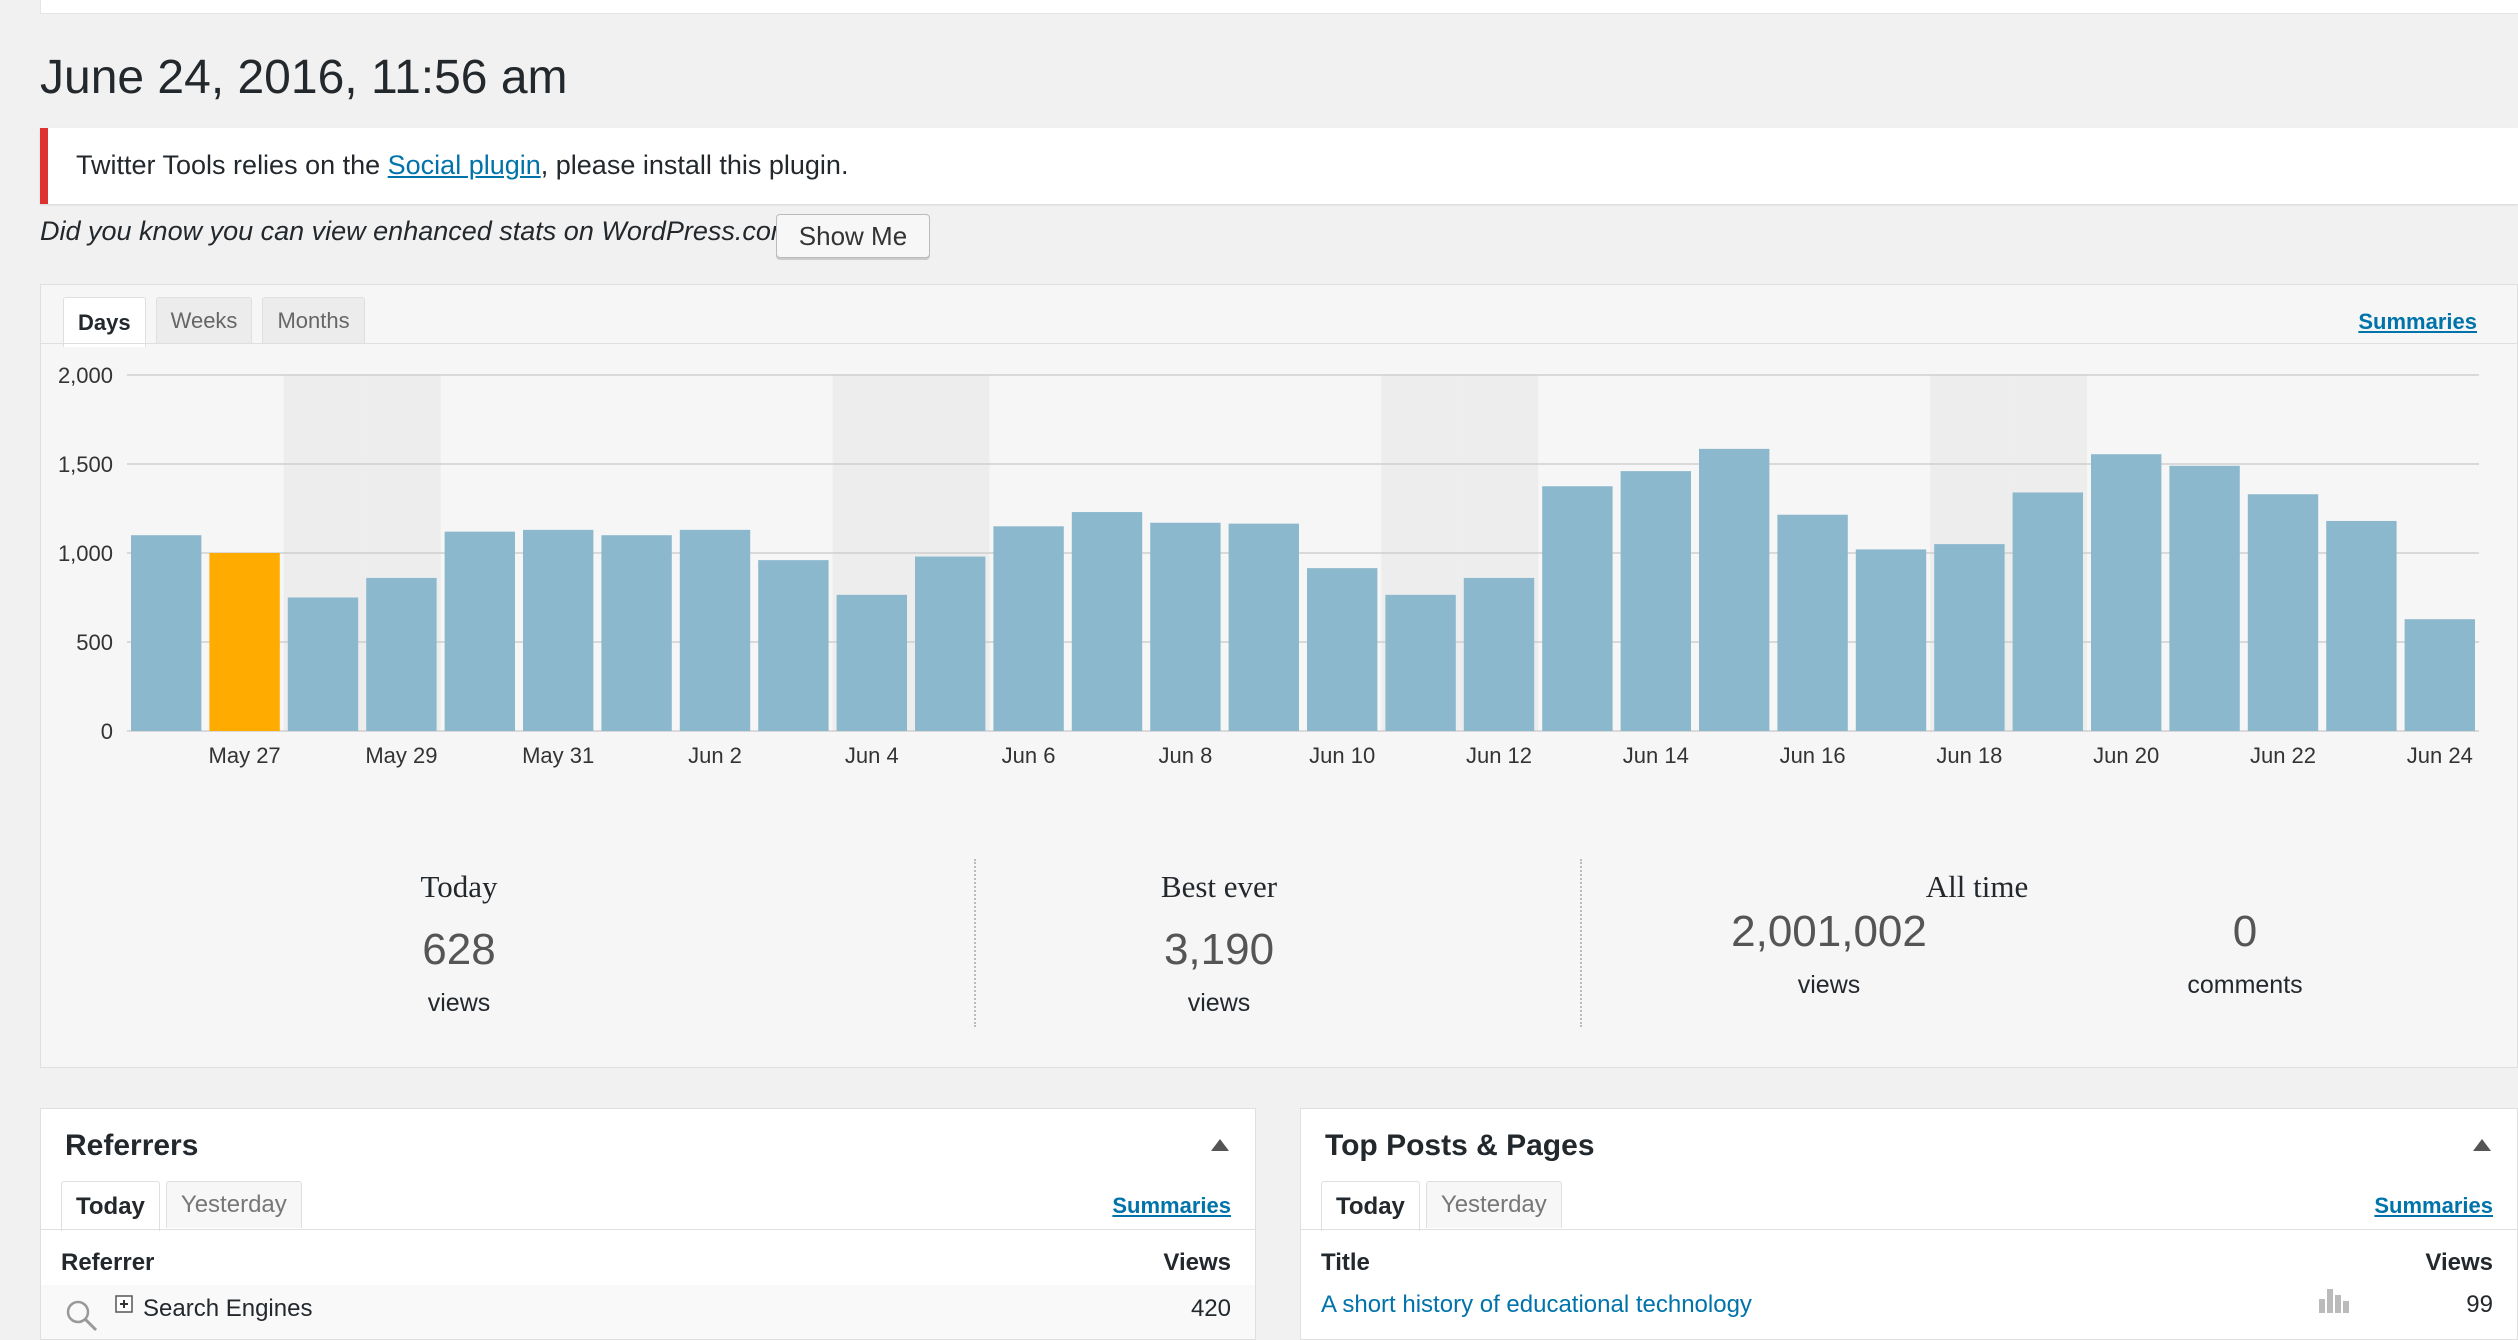  What do you see at coordinates (1829, 931) in the screenshot?
I see `all-time-views-value: 2,001,002` at bounding box center [1829, 931].